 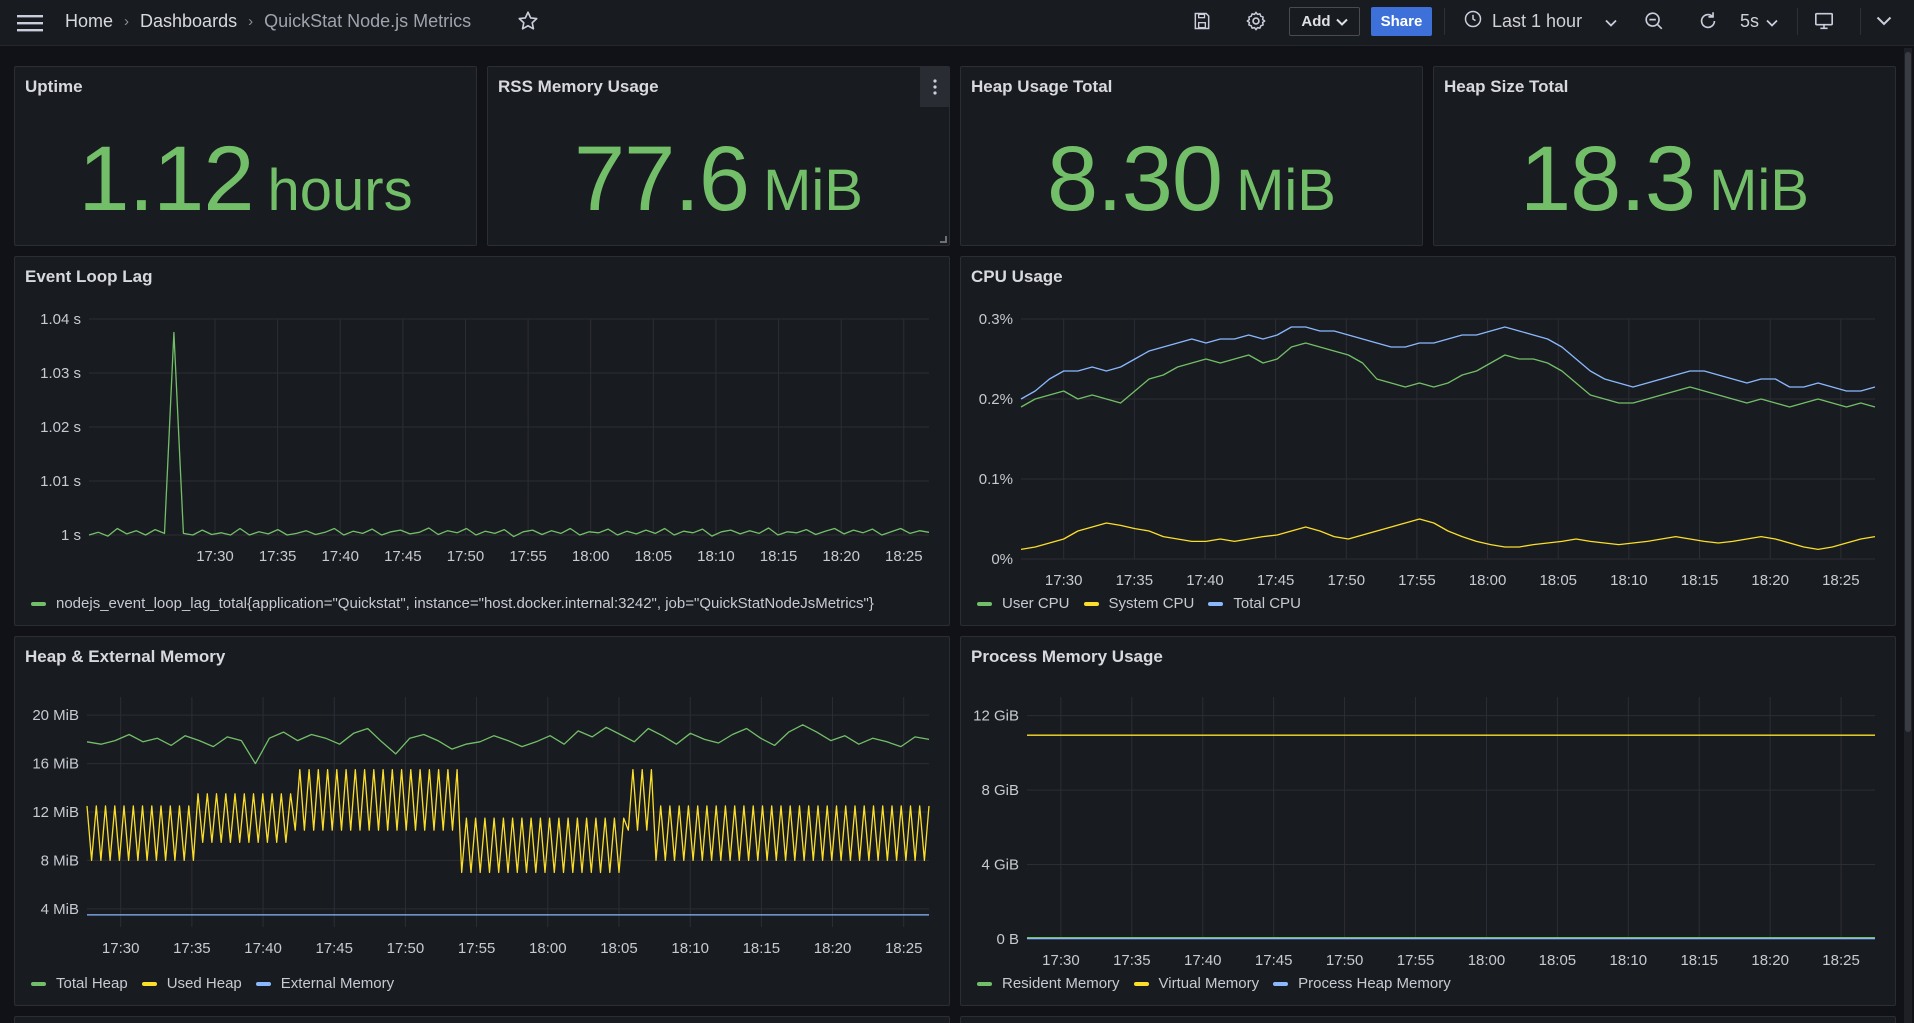 I want to click on panel-title: CPU Usage, so click(x=1017, y=276).